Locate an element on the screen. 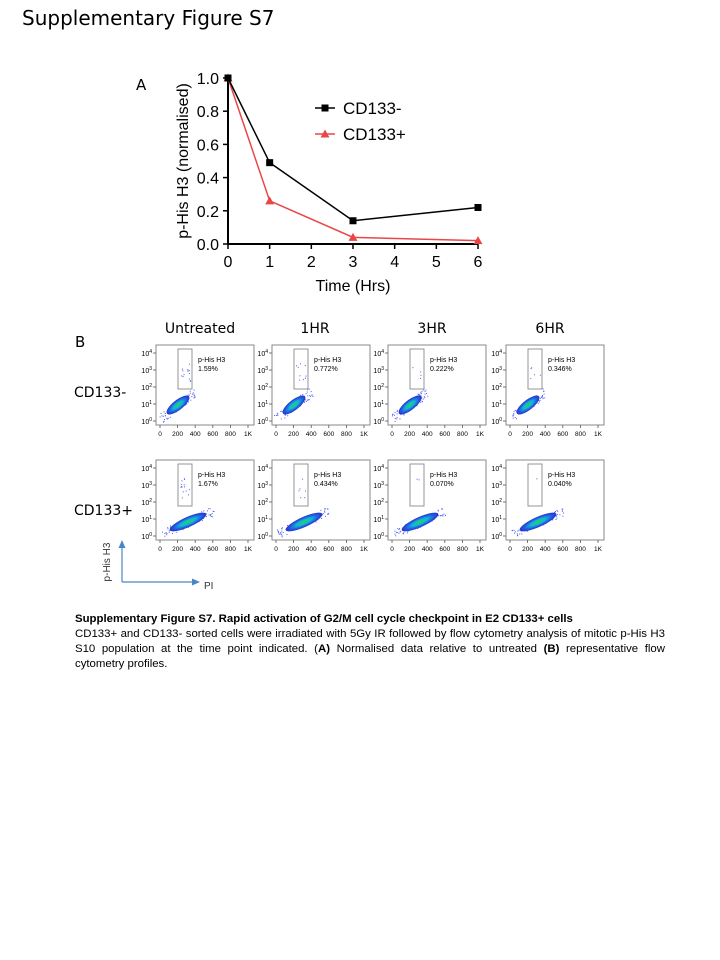 The image size is (720, 960). y-tick-label: 10¹ is located at coordinates (146, 404).